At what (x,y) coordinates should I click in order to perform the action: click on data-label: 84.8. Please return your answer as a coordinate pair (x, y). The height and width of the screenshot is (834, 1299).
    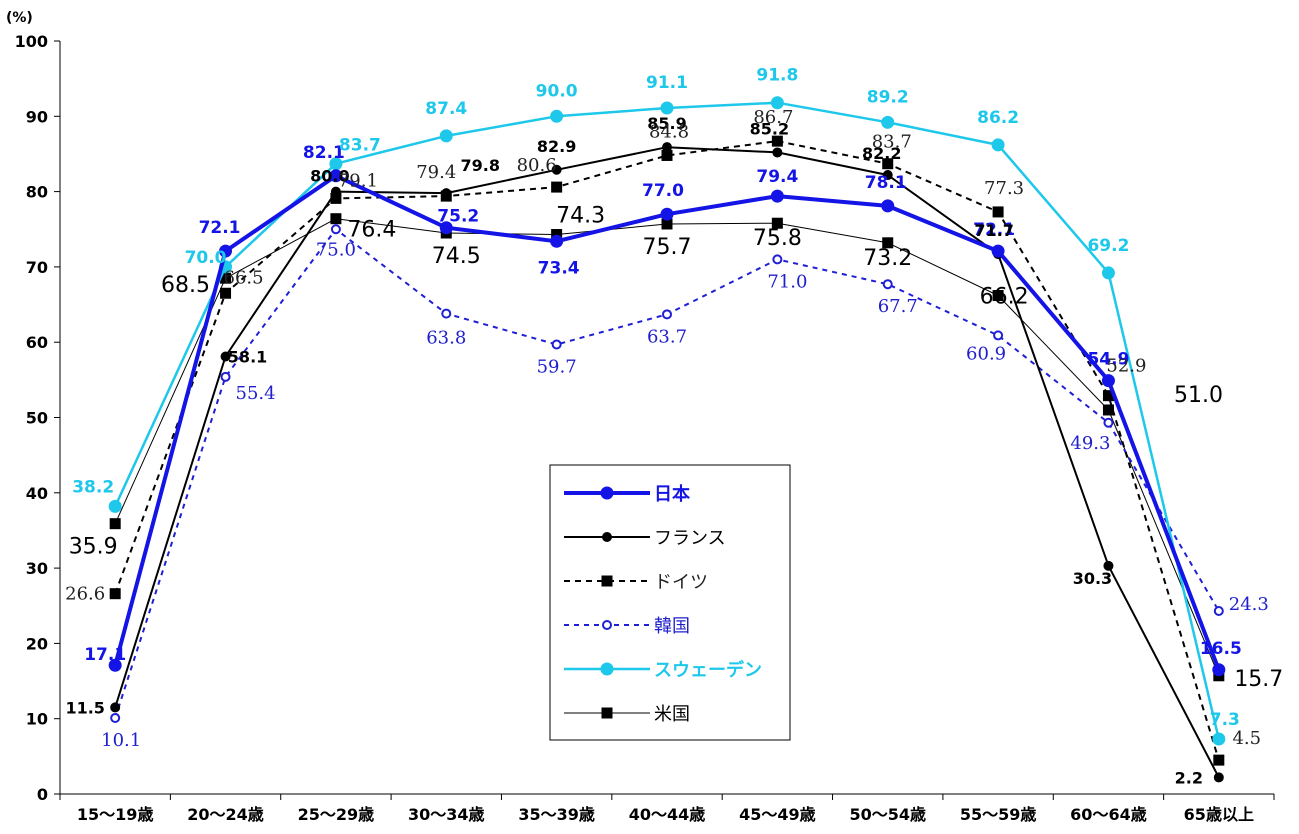
    Looking at the image, I should click on (669, 131).